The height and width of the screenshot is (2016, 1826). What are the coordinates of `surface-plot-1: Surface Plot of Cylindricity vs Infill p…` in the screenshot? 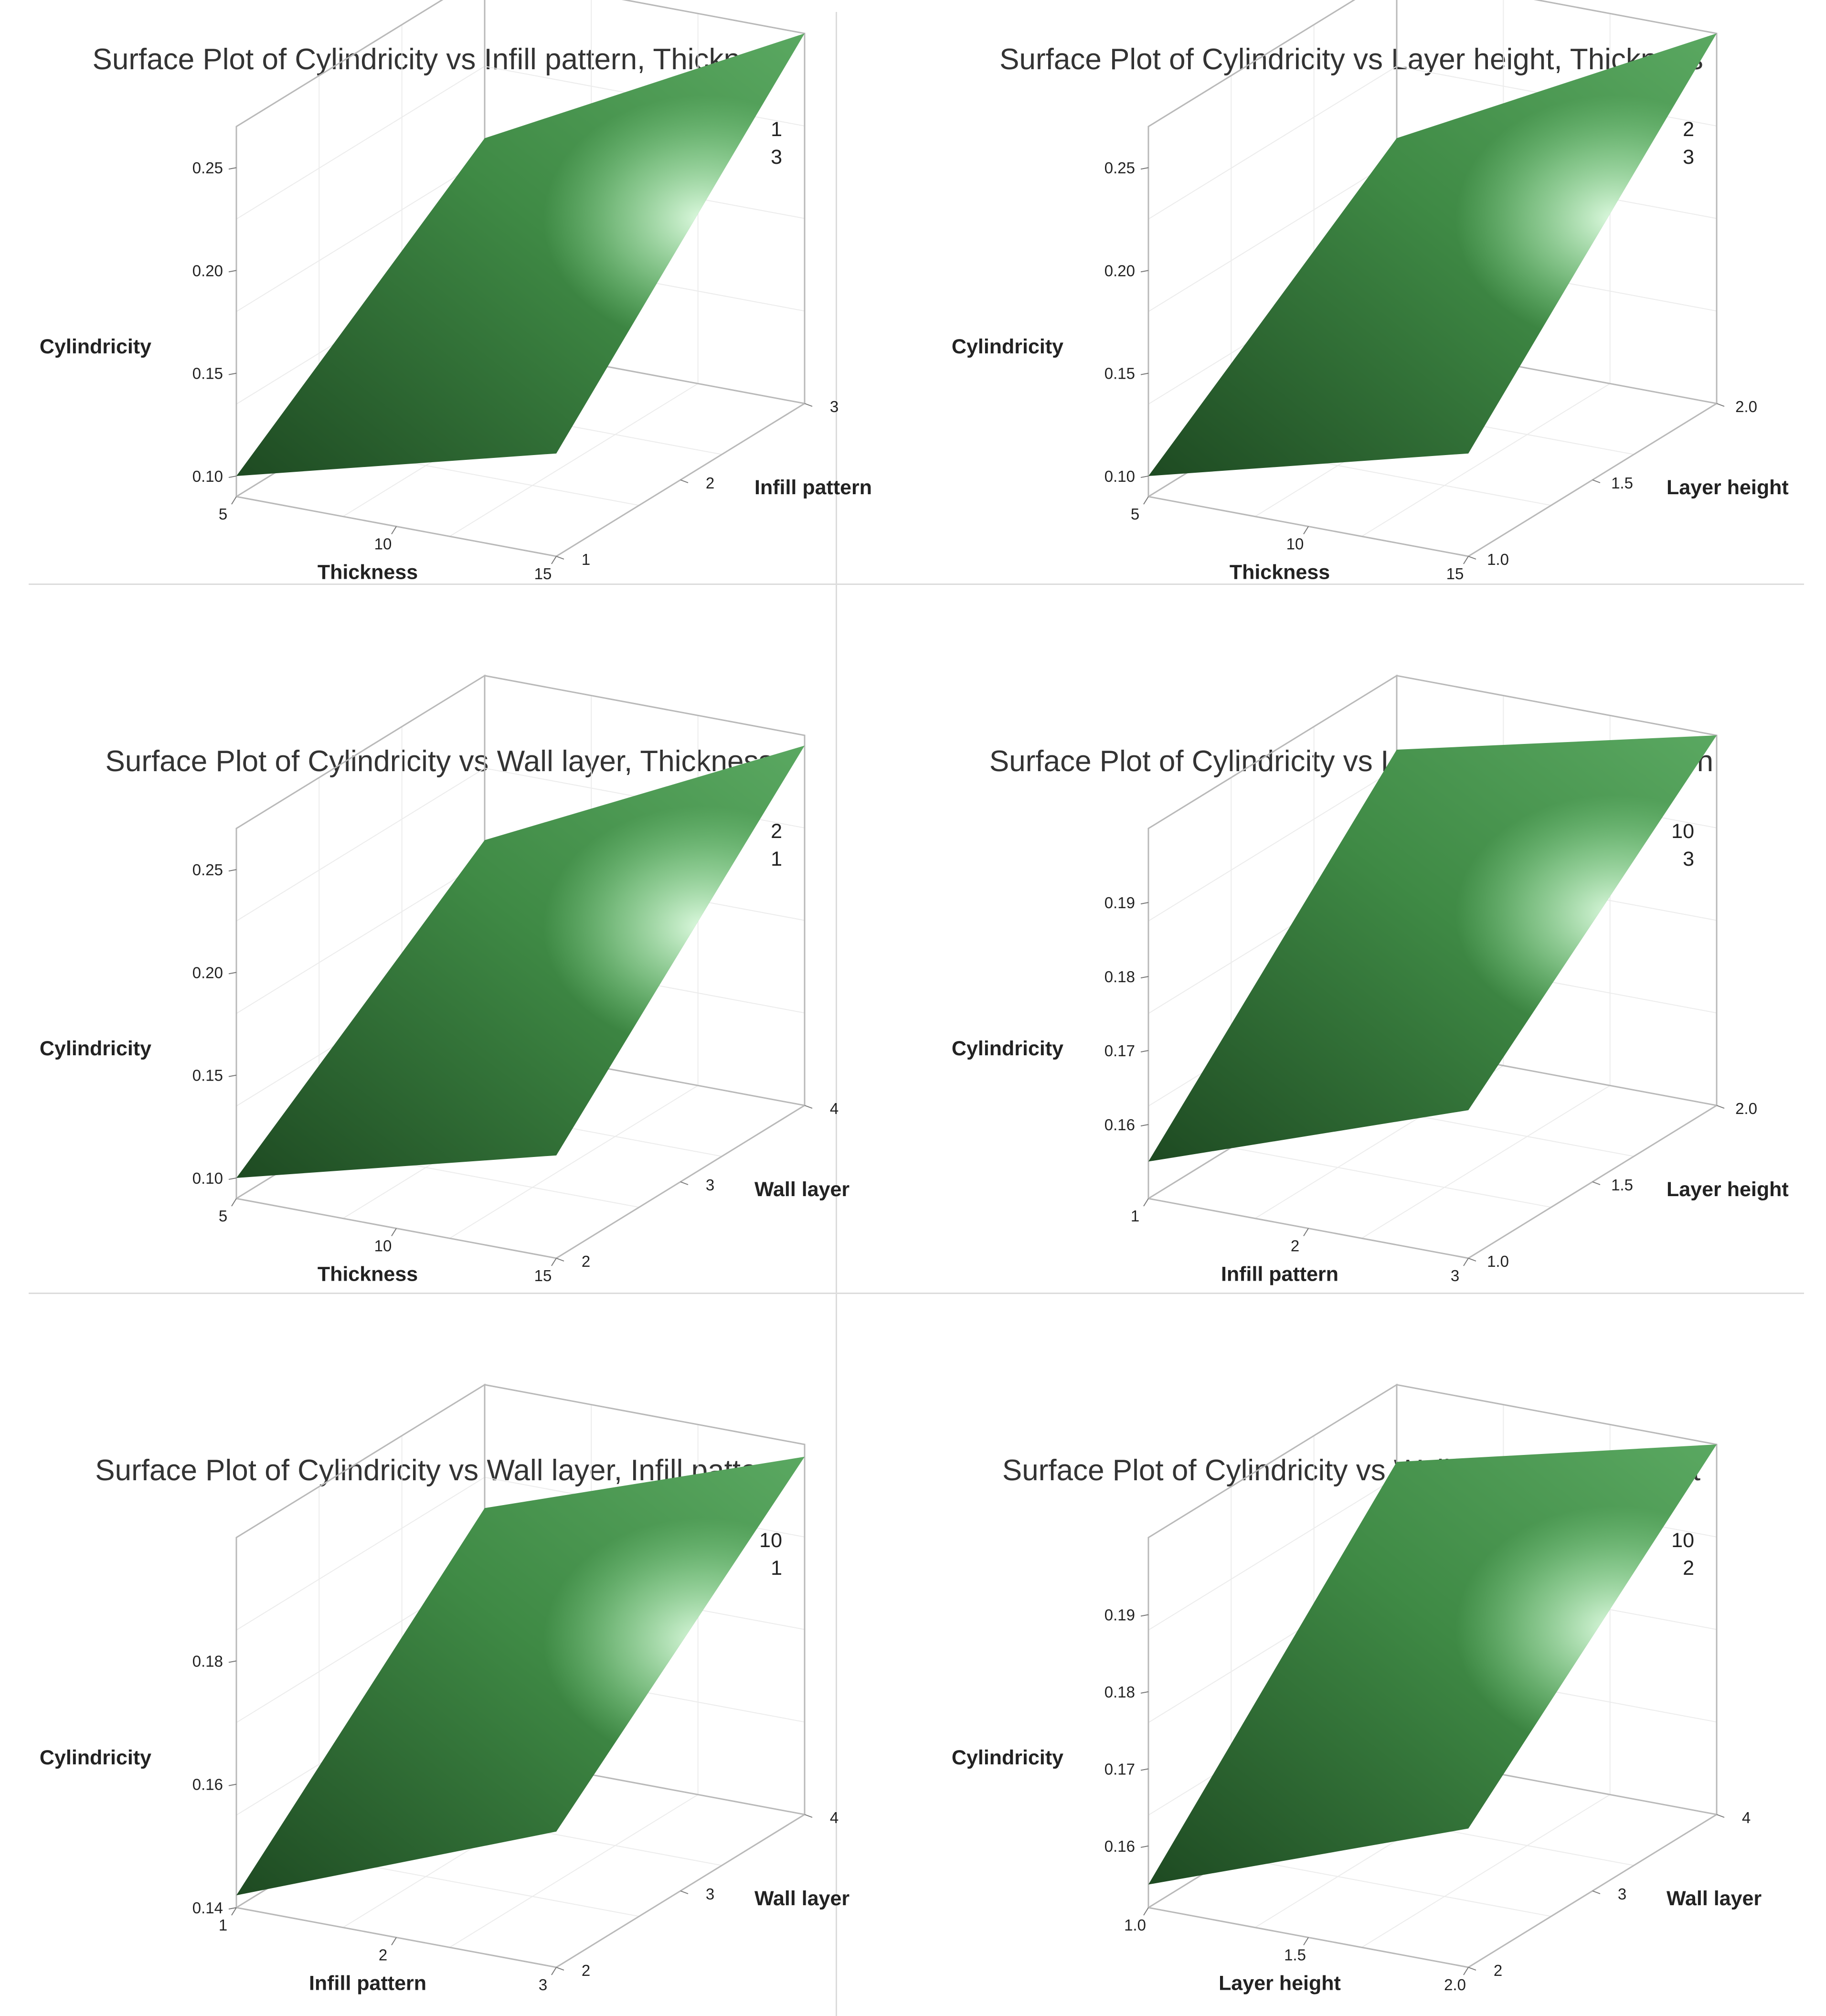 It's located at (456, 292).